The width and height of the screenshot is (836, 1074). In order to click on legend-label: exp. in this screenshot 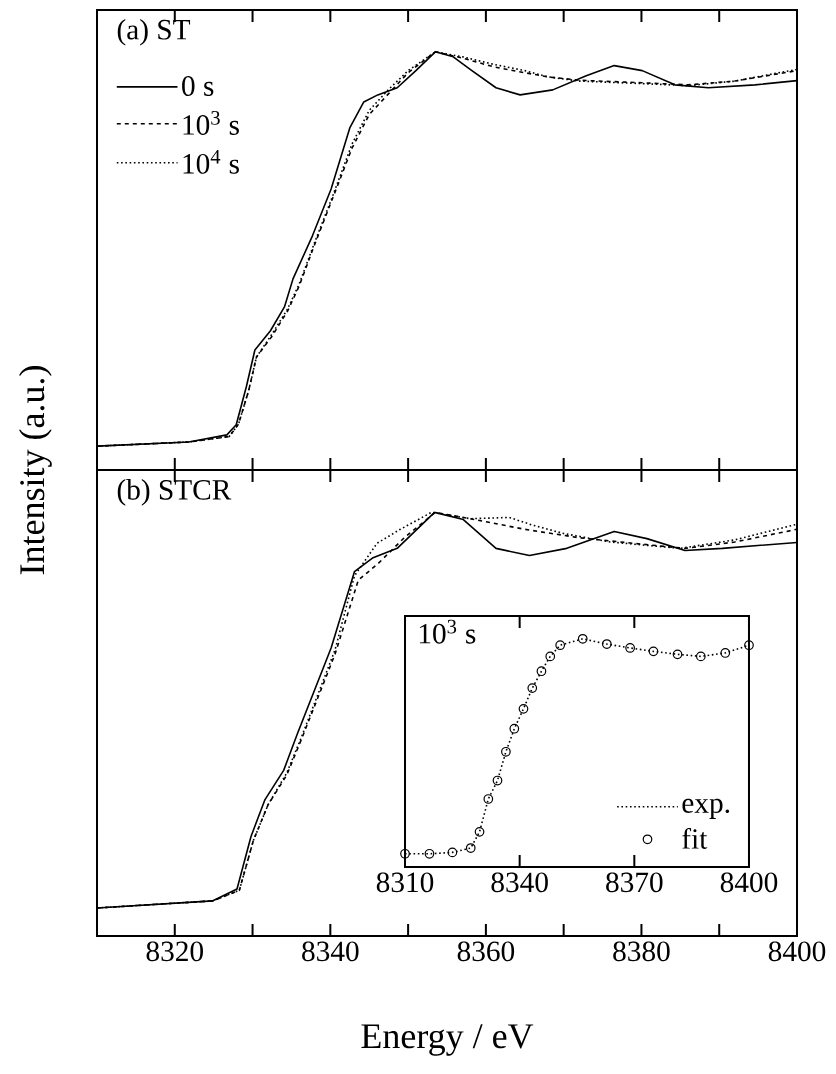, I will do `click(706, 808)`.